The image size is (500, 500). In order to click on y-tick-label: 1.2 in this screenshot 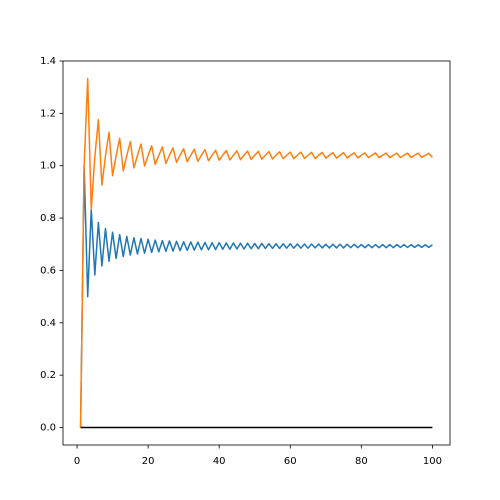, I will do `click(48, 113)`.